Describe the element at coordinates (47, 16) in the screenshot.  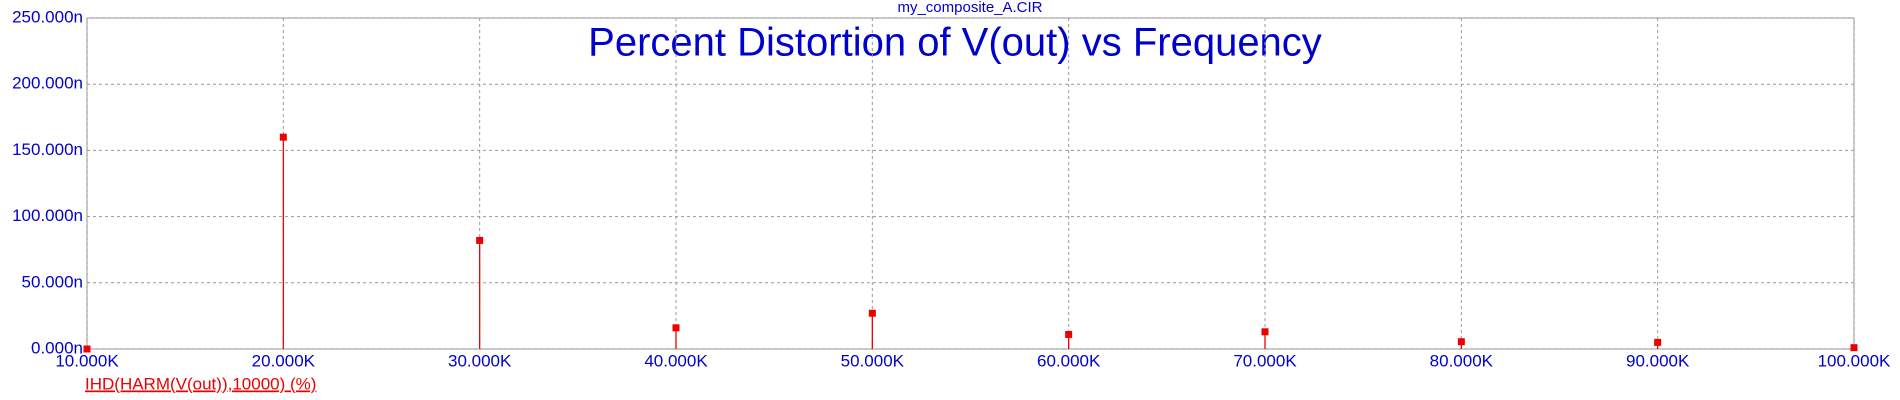
I see `y-tick-label: 250.000n` at that location.